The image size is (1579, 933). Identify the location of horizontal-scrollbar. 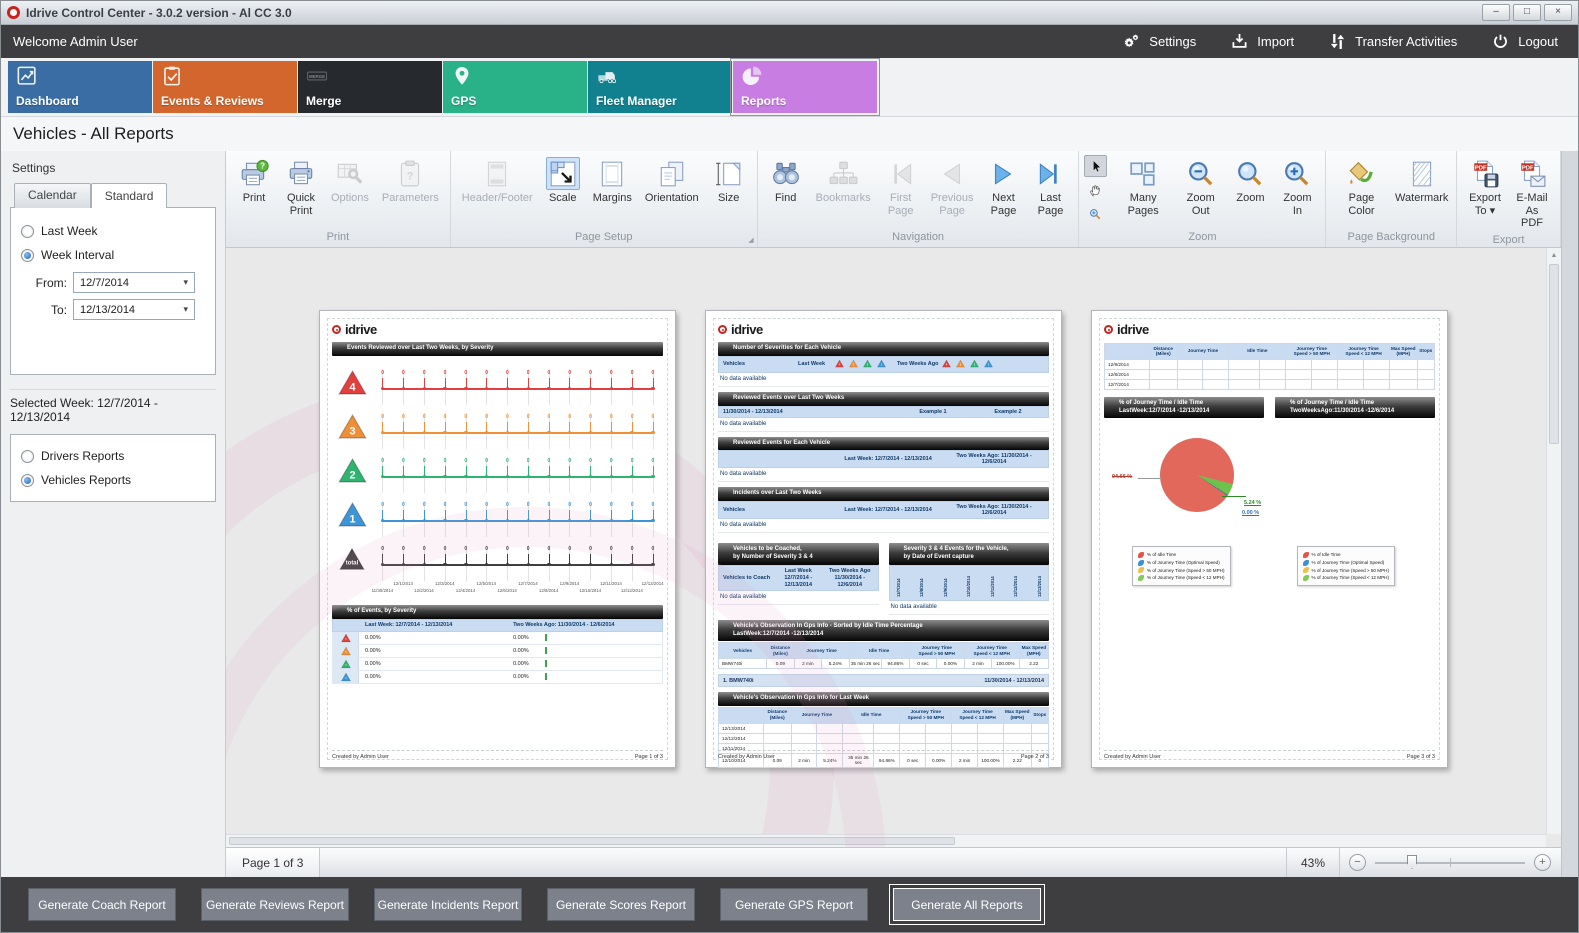
(886, 840).